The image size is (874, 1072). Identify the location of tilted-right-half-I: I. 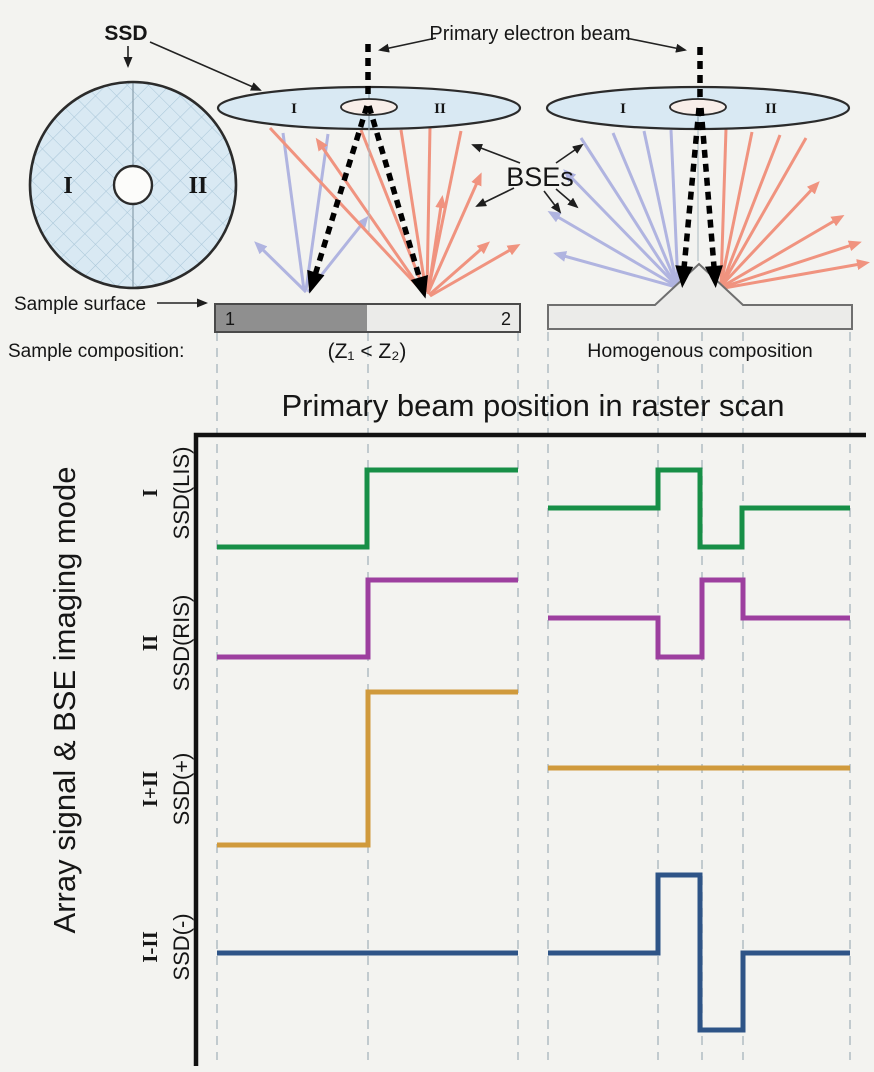
(623, 109).